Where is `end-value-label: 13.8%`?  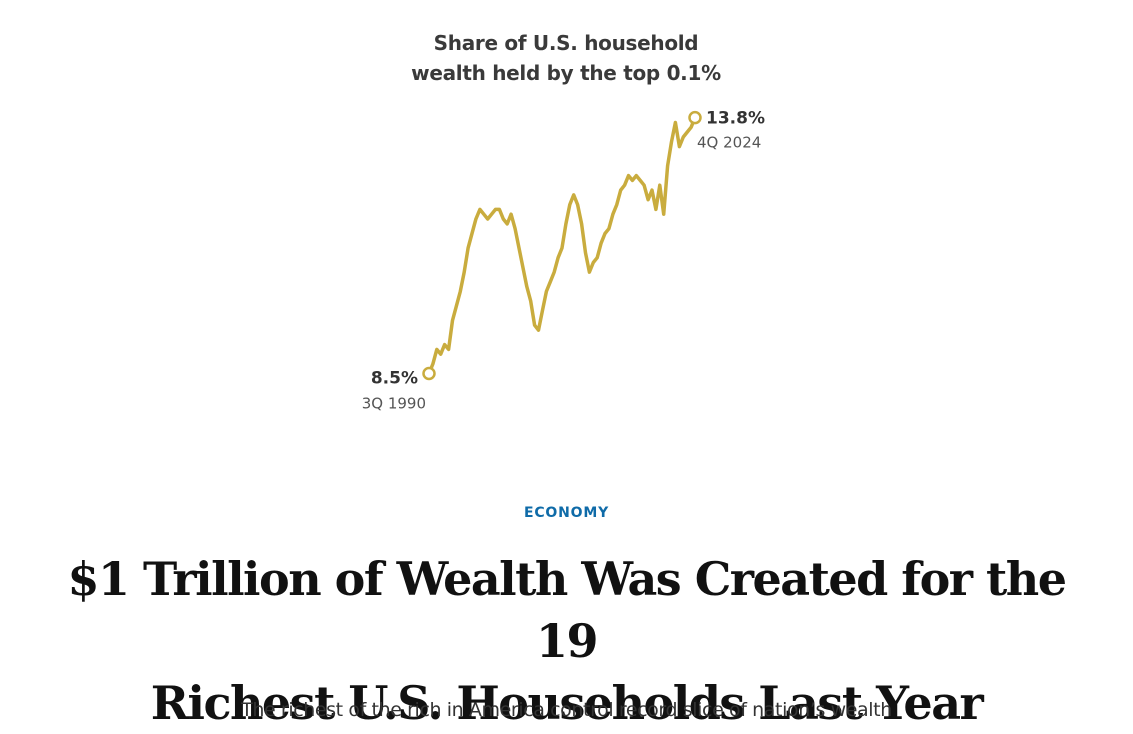
end-value-label: 13.8% is located at coordinates (735, 119).